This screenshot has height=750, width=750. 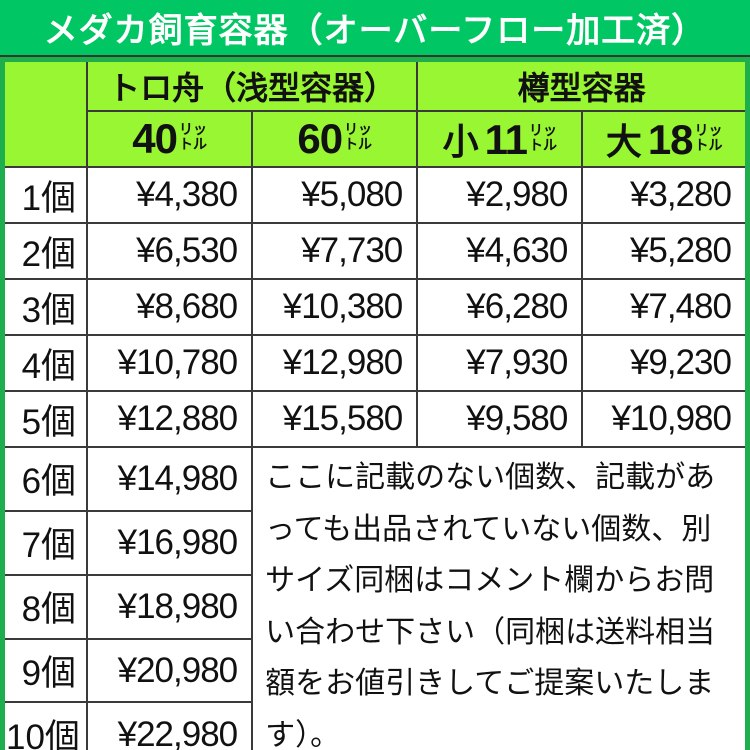 What do you see at coordinates (45, 251) in the screenshot?
I see `quantity-cell: 2個` at bounding box center [45, 251].